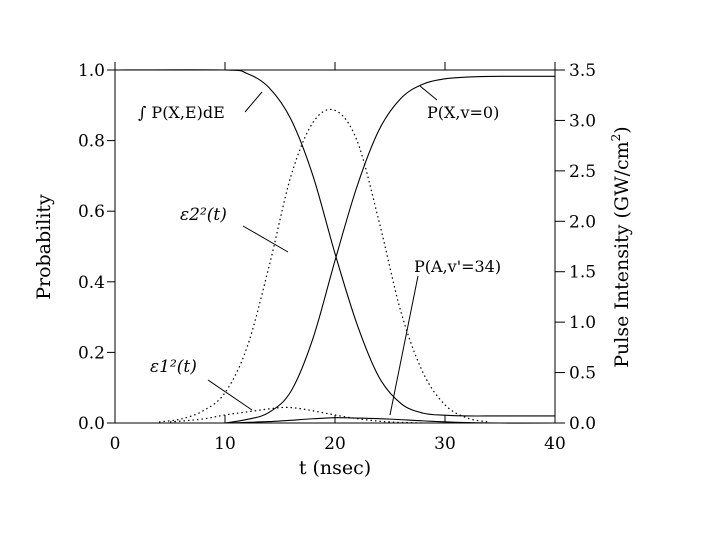  I want to click on leader-pxv0, so click(428, 93).